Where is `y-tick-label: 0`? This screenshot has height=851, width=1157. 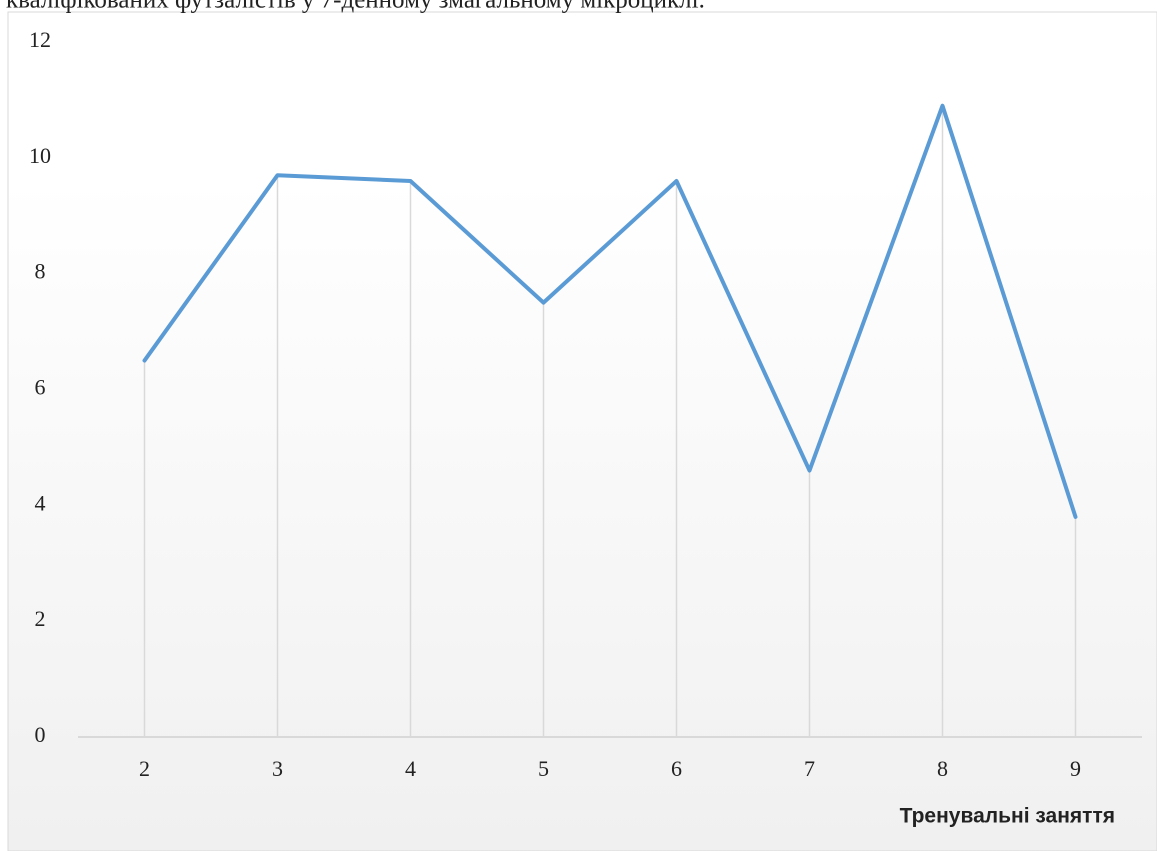 y-tick-label: 0 is located at coordinates (40, 734).